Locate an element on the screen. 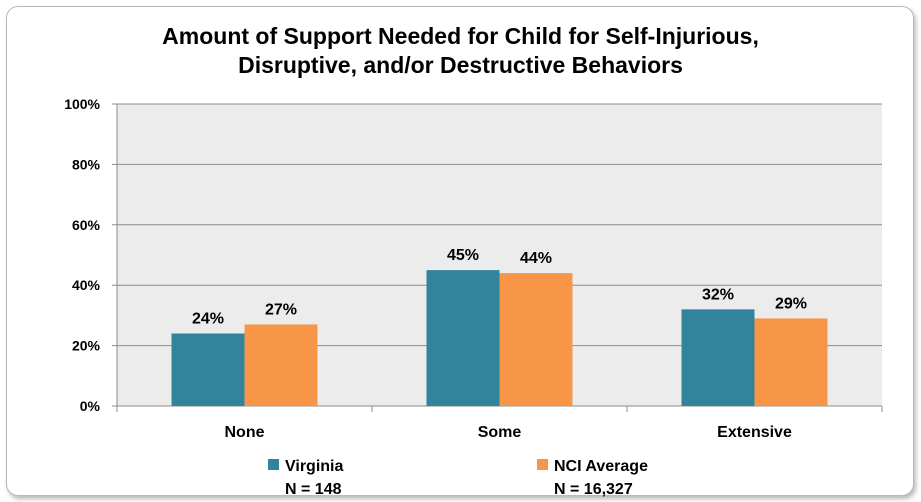 The image size is (921, 502). data-label: 32% is located at coordinates (718, 294).